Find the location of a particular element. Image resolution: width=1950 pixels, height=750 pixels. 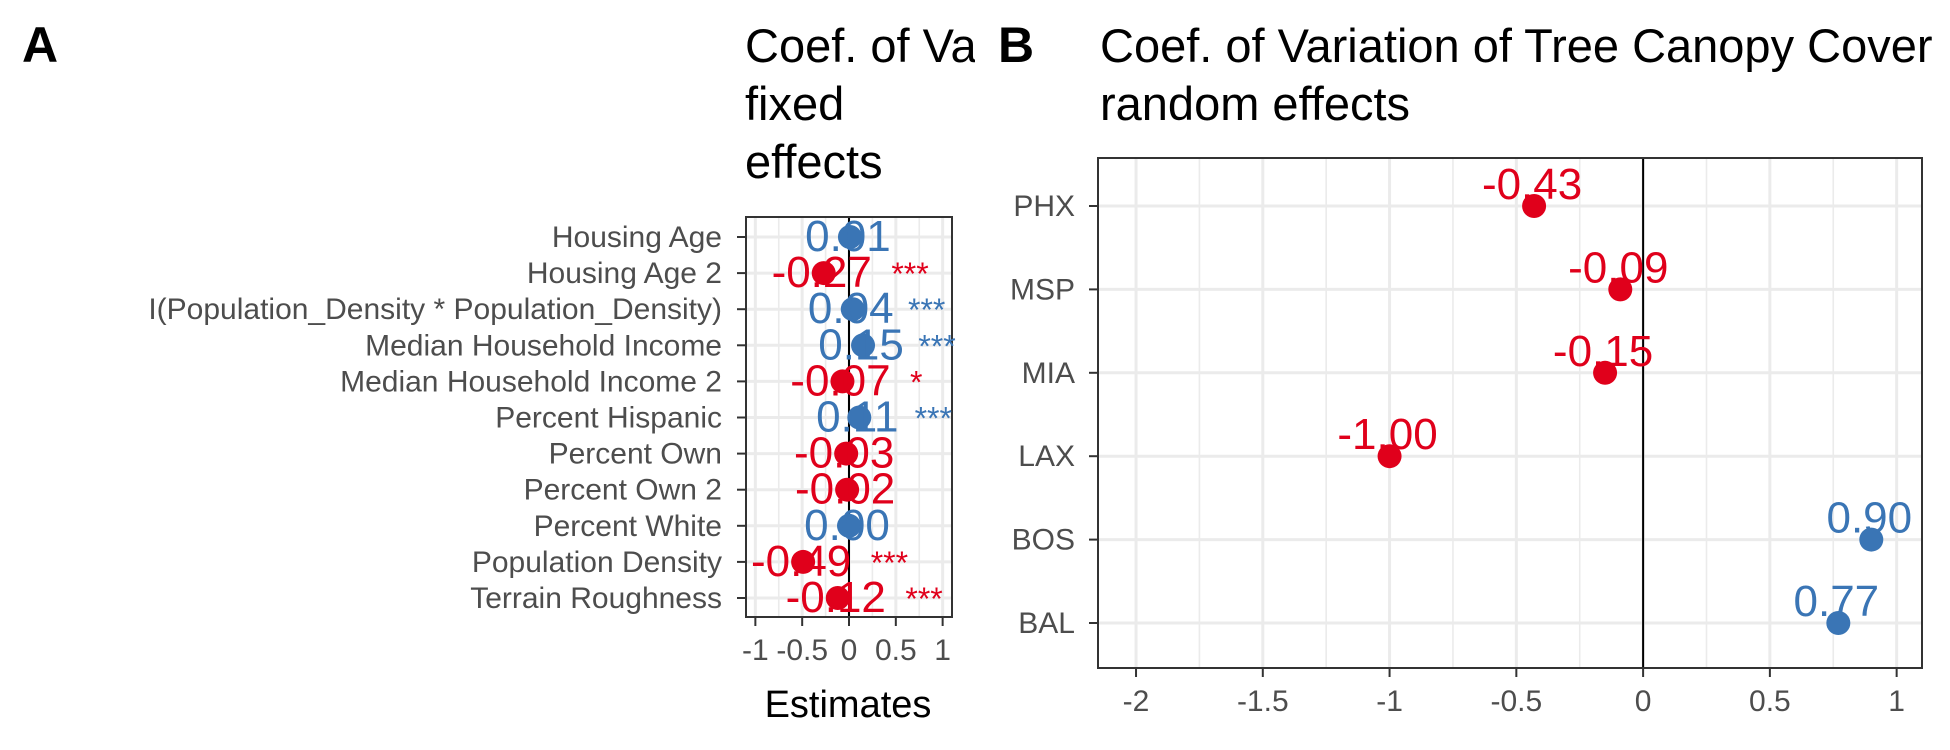

panel-b-x-tick-label: 0 is located at coordinates (1643, 701).